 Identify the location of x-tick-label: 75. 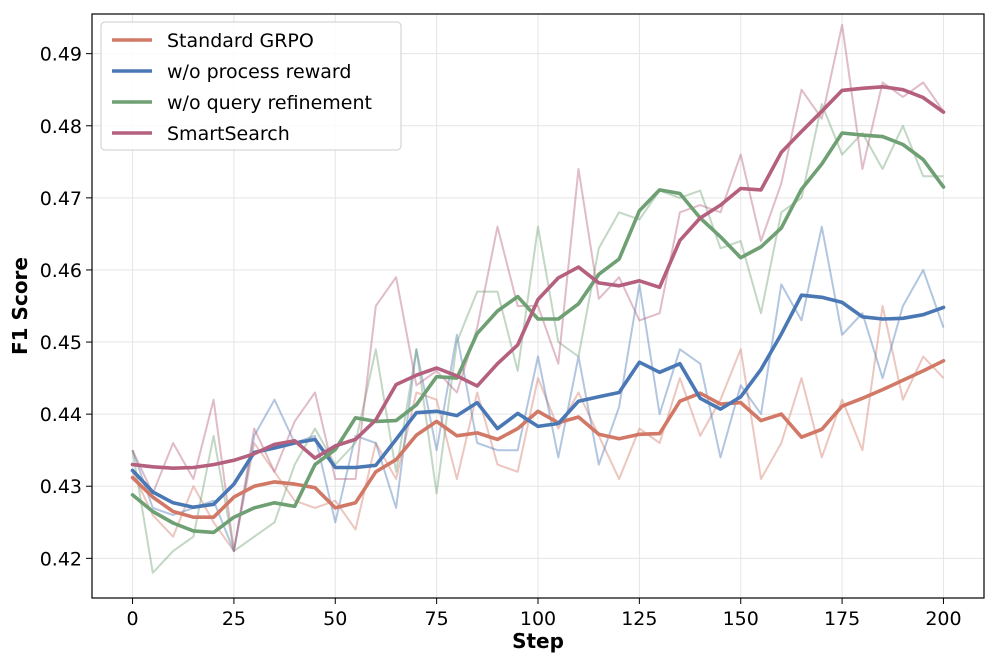
(437, 619).